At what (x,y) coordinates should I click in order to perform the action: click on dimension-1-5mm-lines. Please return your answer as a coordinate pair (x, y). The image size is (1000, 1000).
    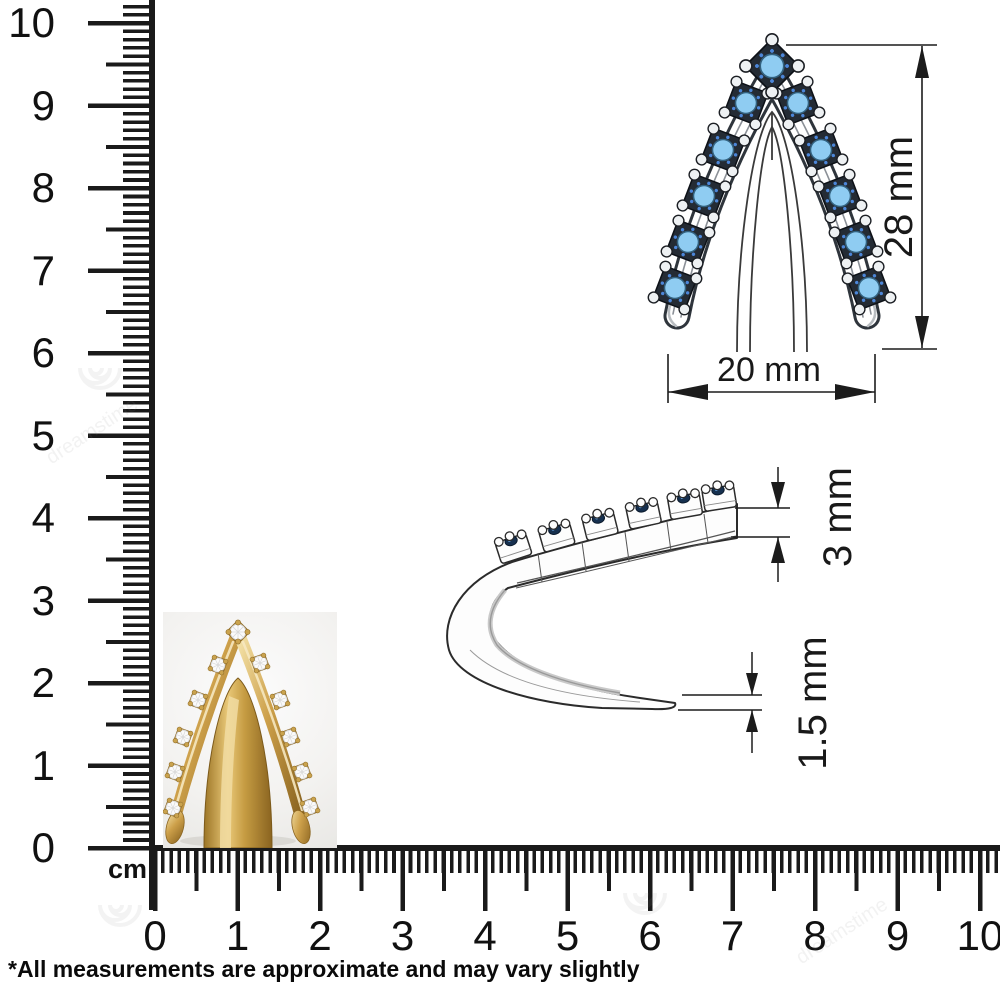
    Looking at the image, I should click on (720, 702).